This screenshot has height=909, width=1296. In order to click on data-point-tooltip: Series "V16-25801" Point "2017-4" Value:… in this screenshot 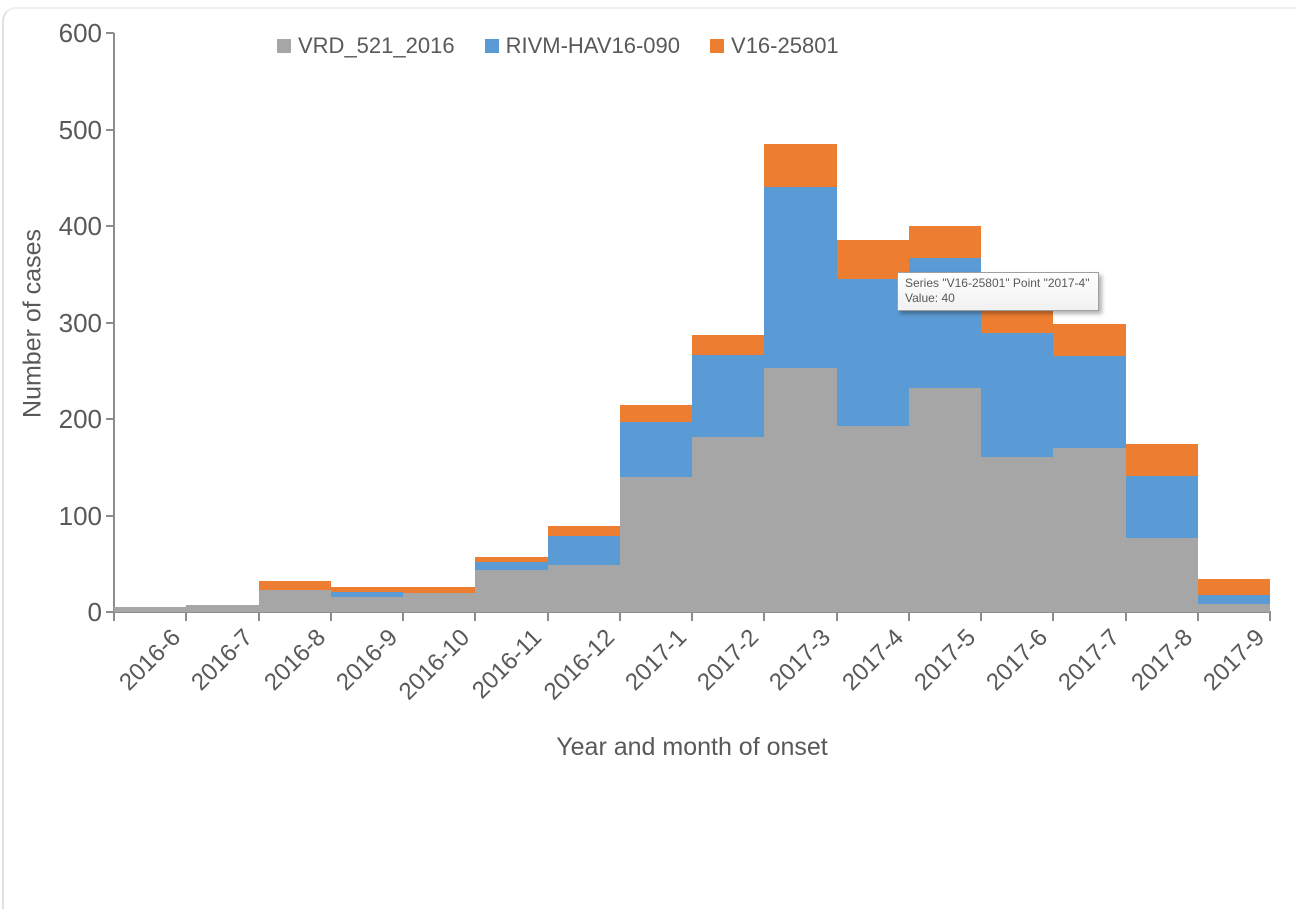, I will do `click(998, 291)`.